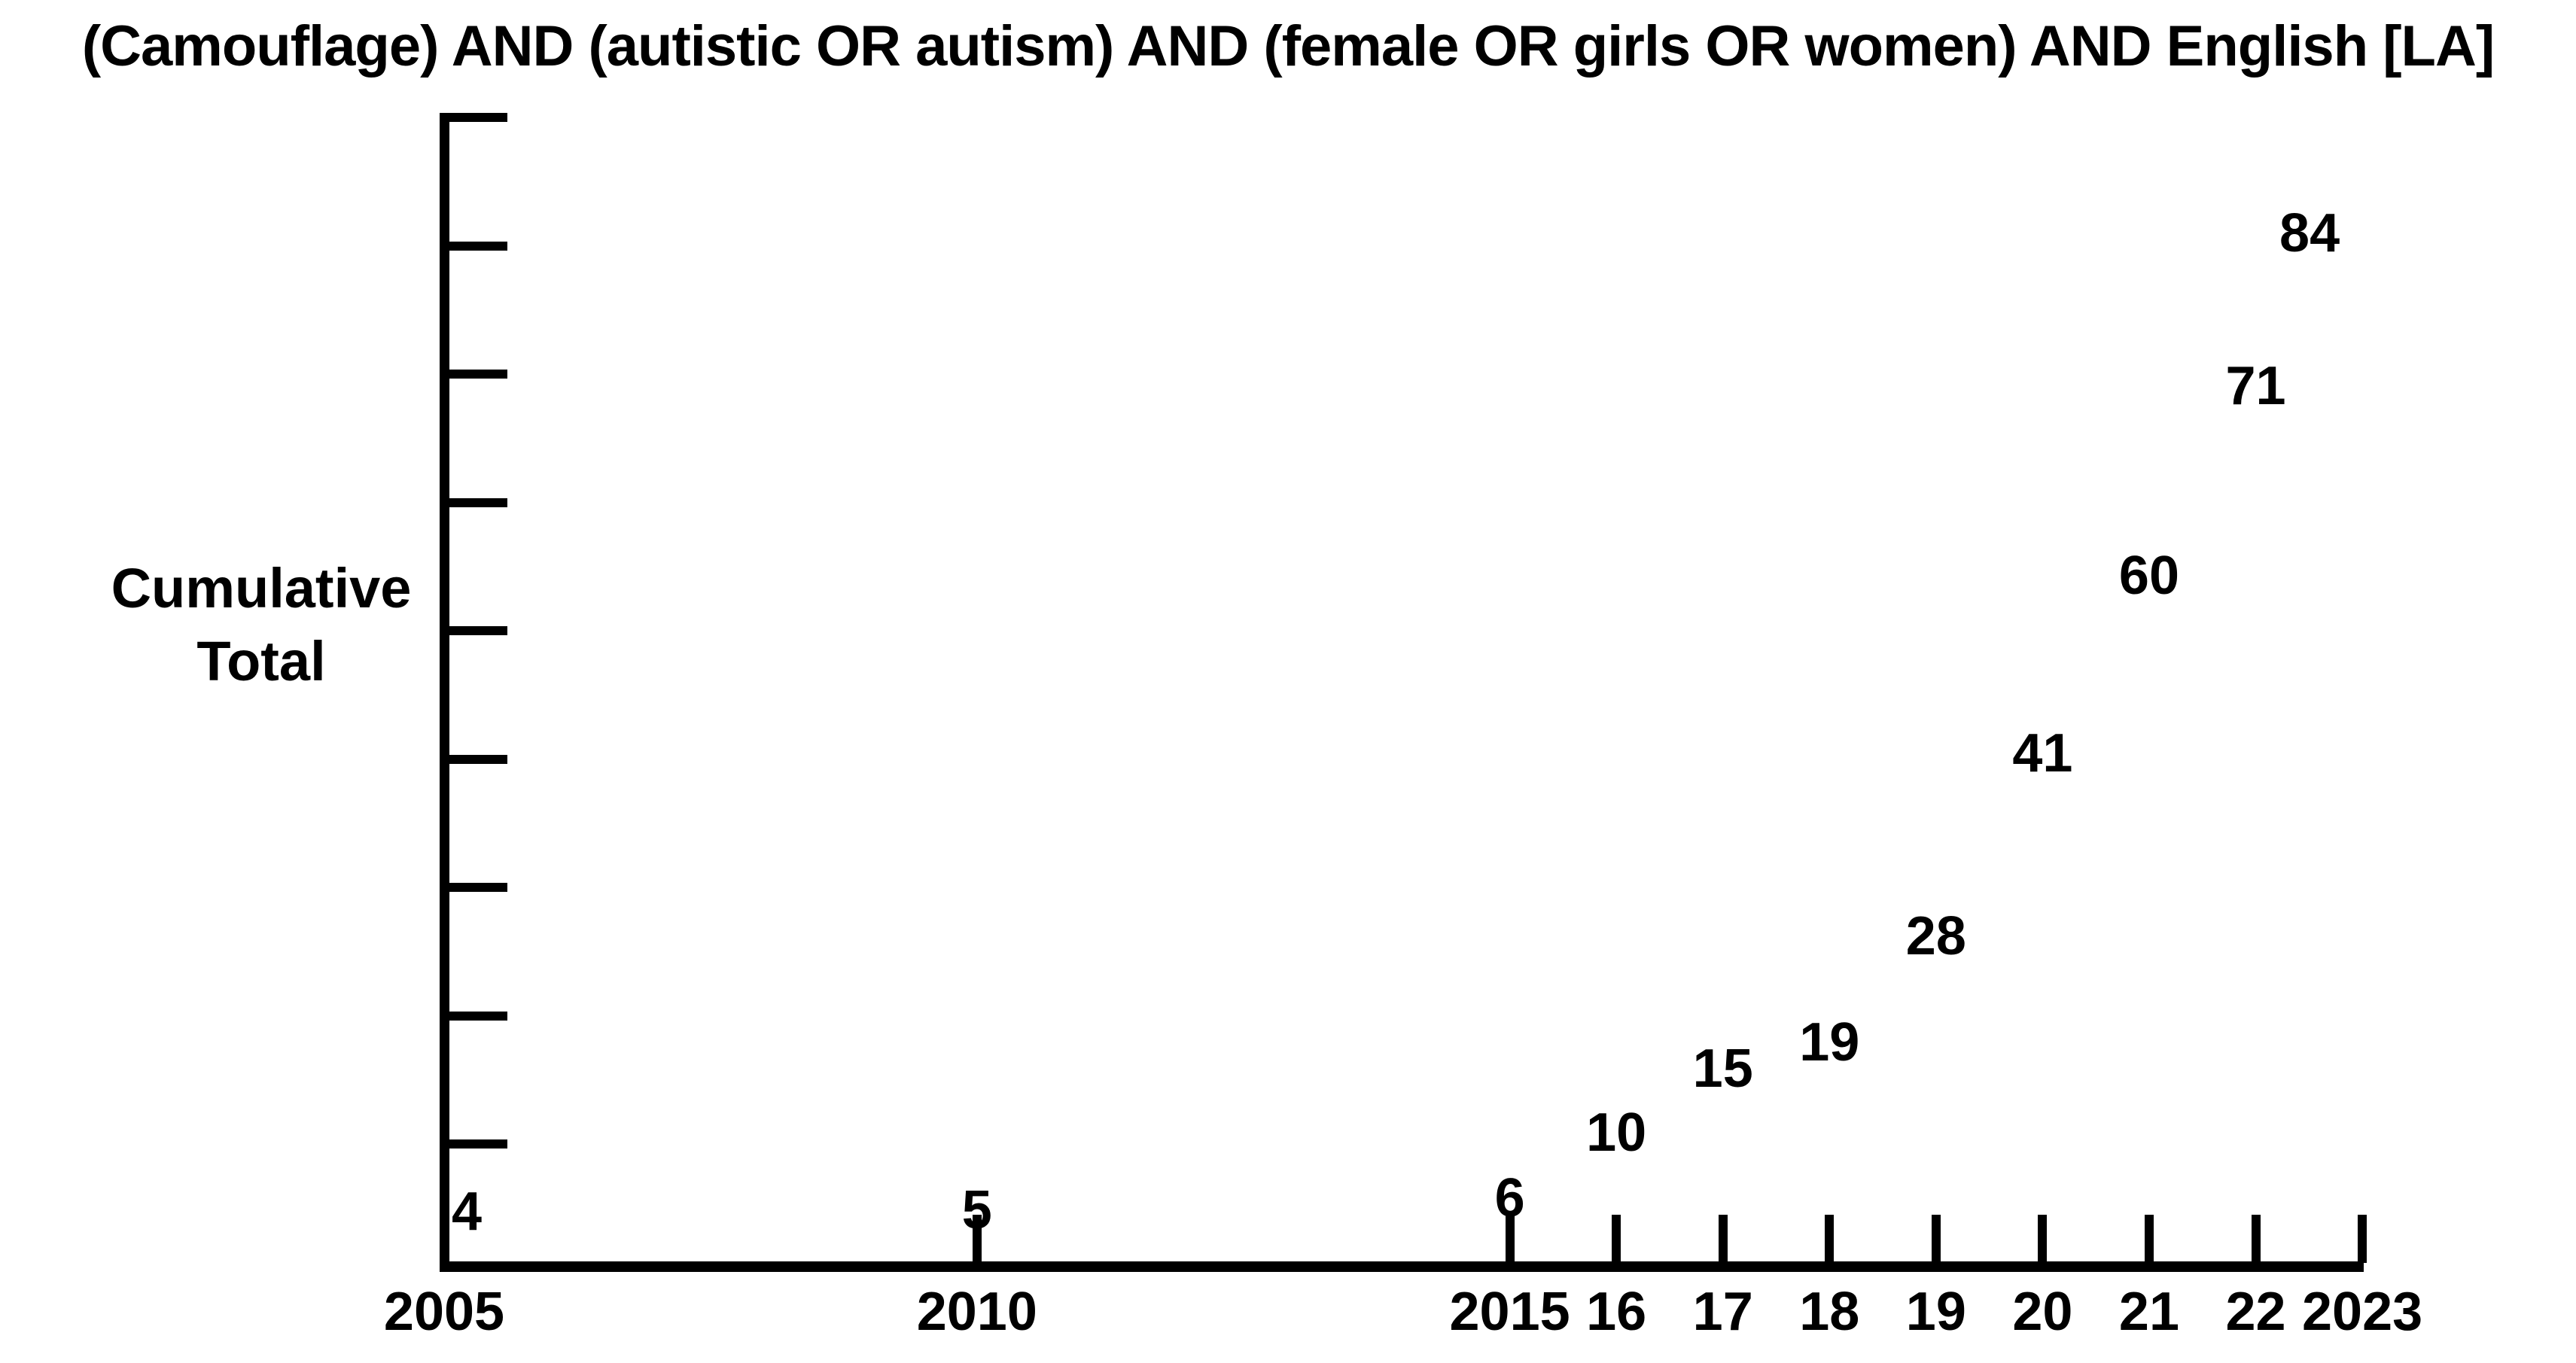  I want to click on data-point-label-2005: 4, so click(467, 1212).